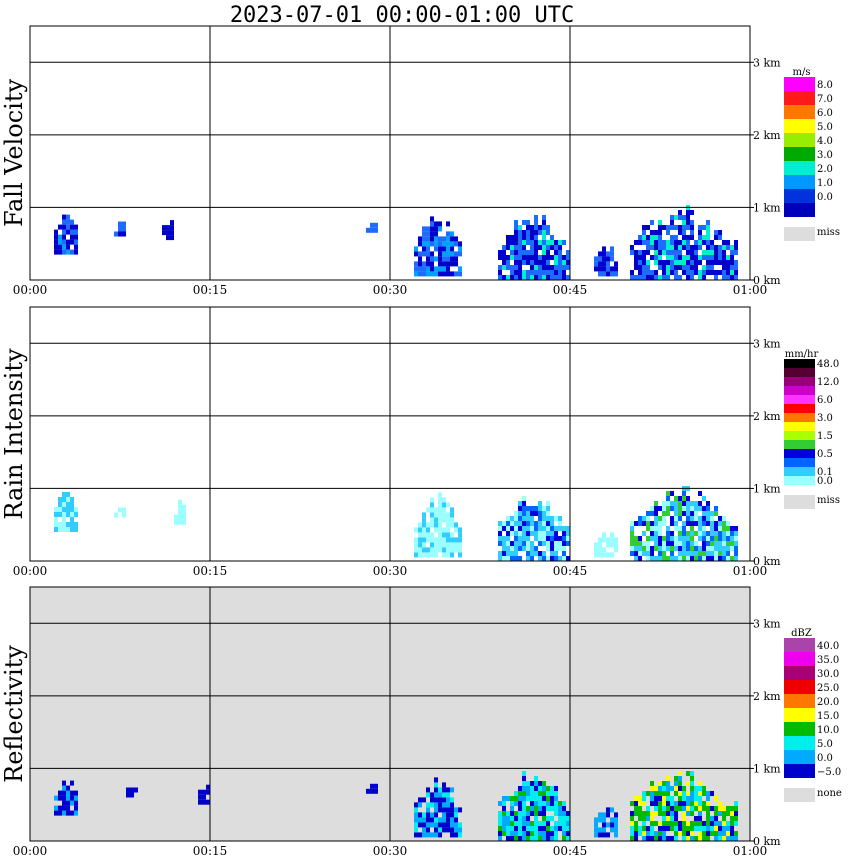 The image size is (850, 868). What do you see at coordinates (825, 85) in the screenshot?
I see `colorbar-label: 8.0` at bounding box center [825, 85].